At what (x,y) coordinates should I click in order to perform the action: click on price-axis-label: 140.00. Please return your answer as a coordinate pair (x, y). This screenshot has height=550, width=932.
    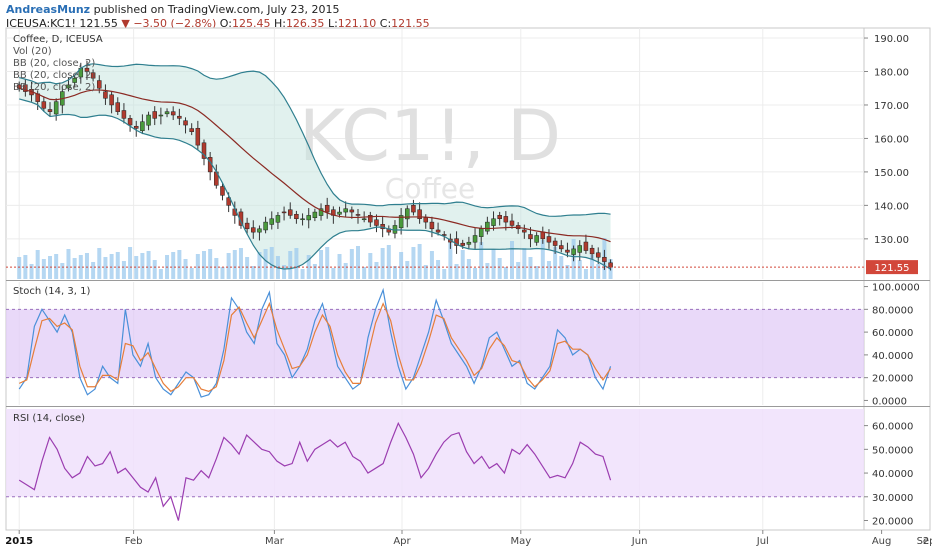
    Looking at the image, I should click on (891, 206).